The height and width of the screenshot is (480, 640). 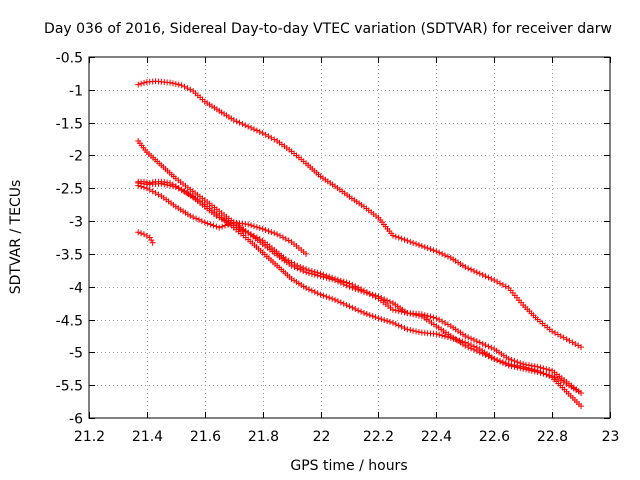 What do you see at coordinates (552, 437) in the screenshot?
I see `x-tick-label: 22.8` at bounding box center [552, 437].